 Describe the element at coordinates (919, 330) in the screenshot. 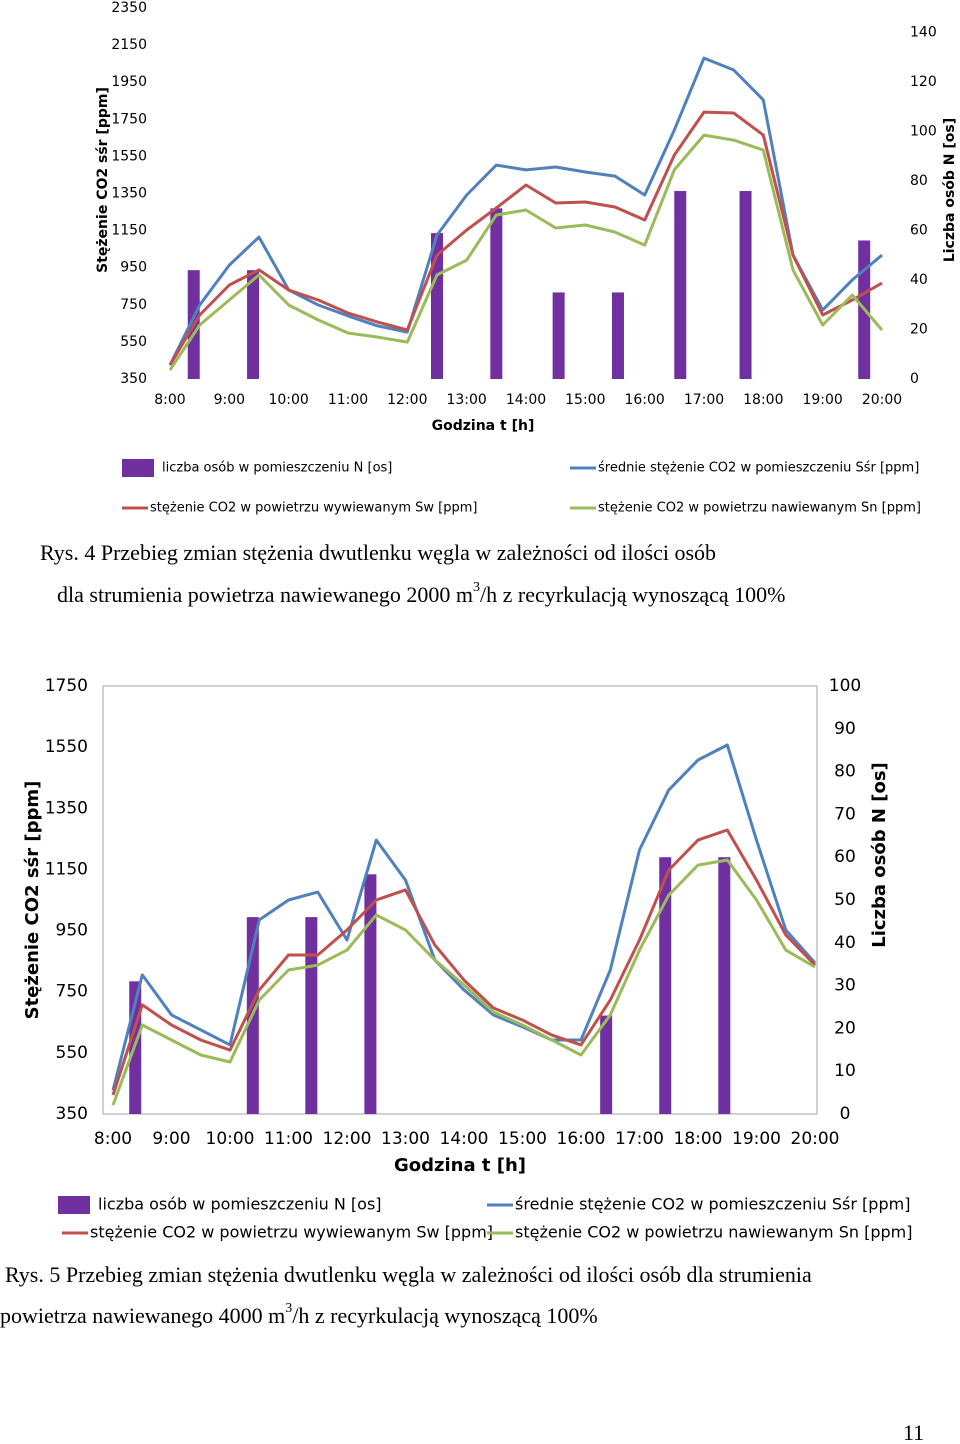

I see `y2-tick-label: 20` at that location.